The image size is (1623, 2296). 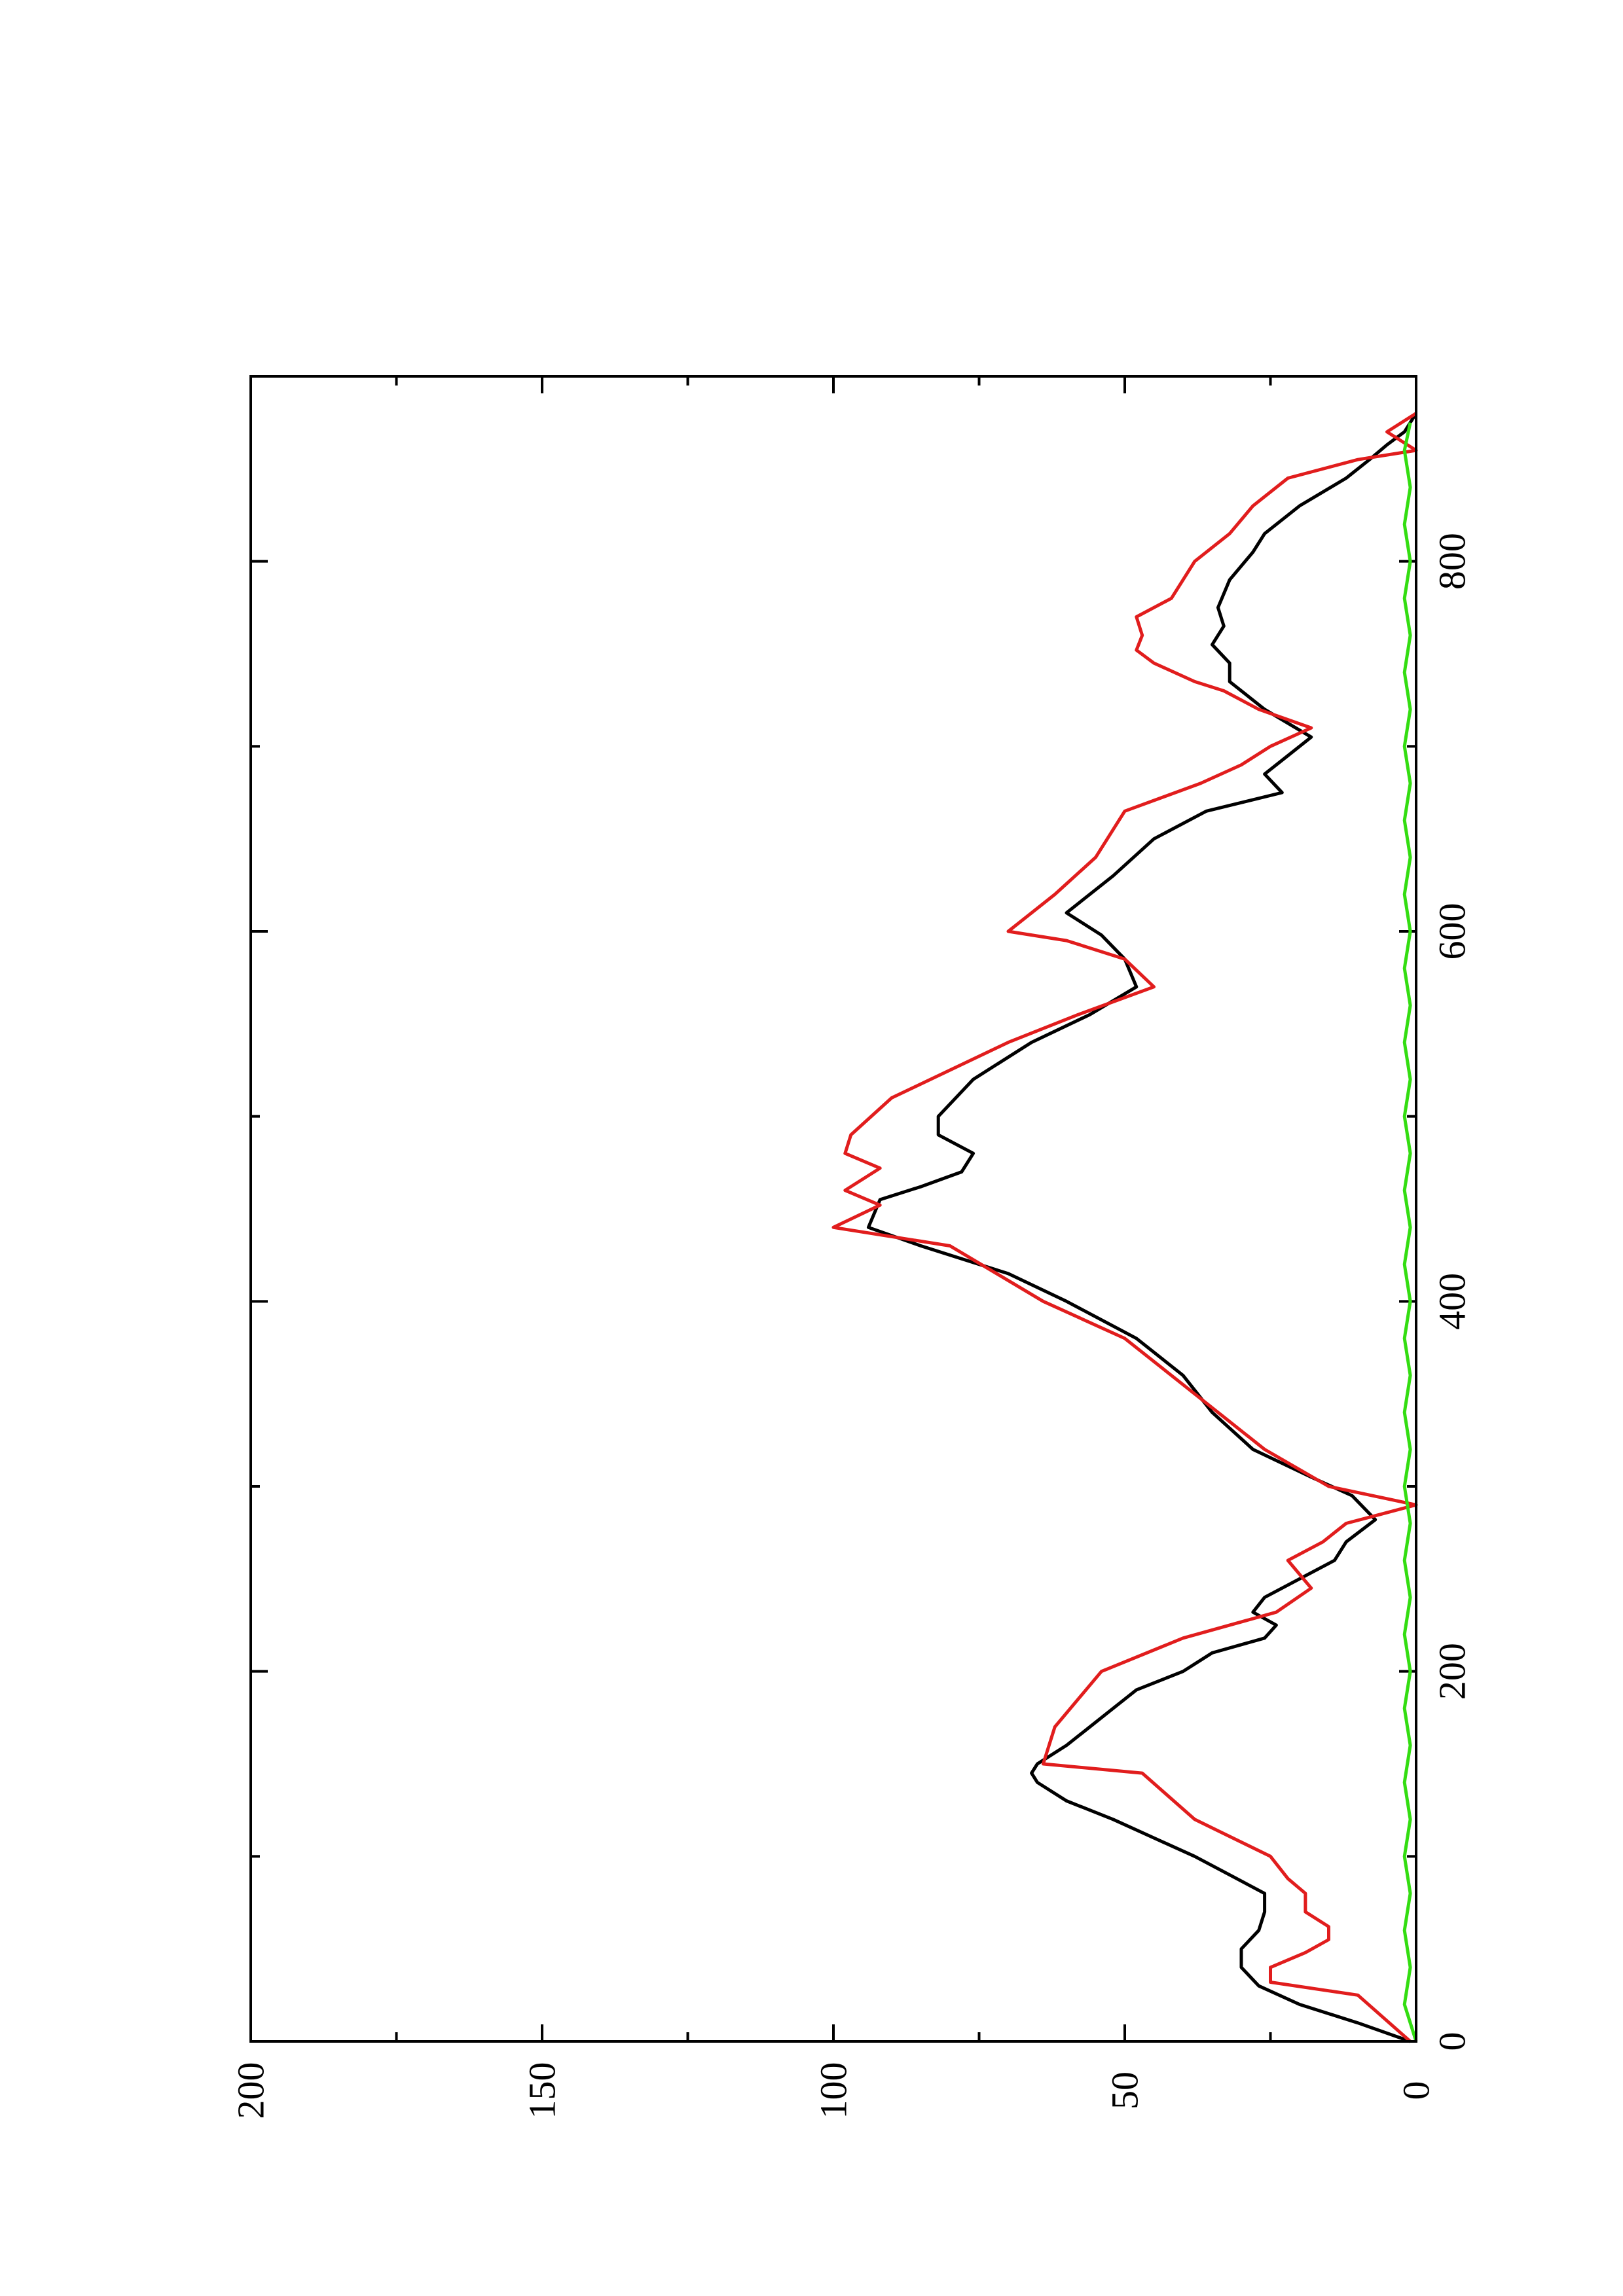 What do you see at coordinates (833, 2090) in the screenshot?
I see `y-tick-label: 100` at bounding box center [833, 2090].